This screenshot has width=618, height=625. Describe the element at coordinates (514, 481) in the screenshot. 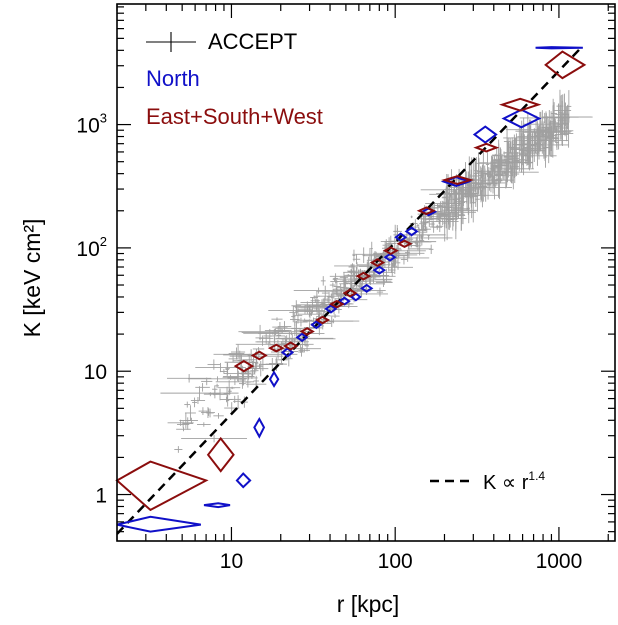

I see `fit-legend-label: K ∝ r1.4` at that location.